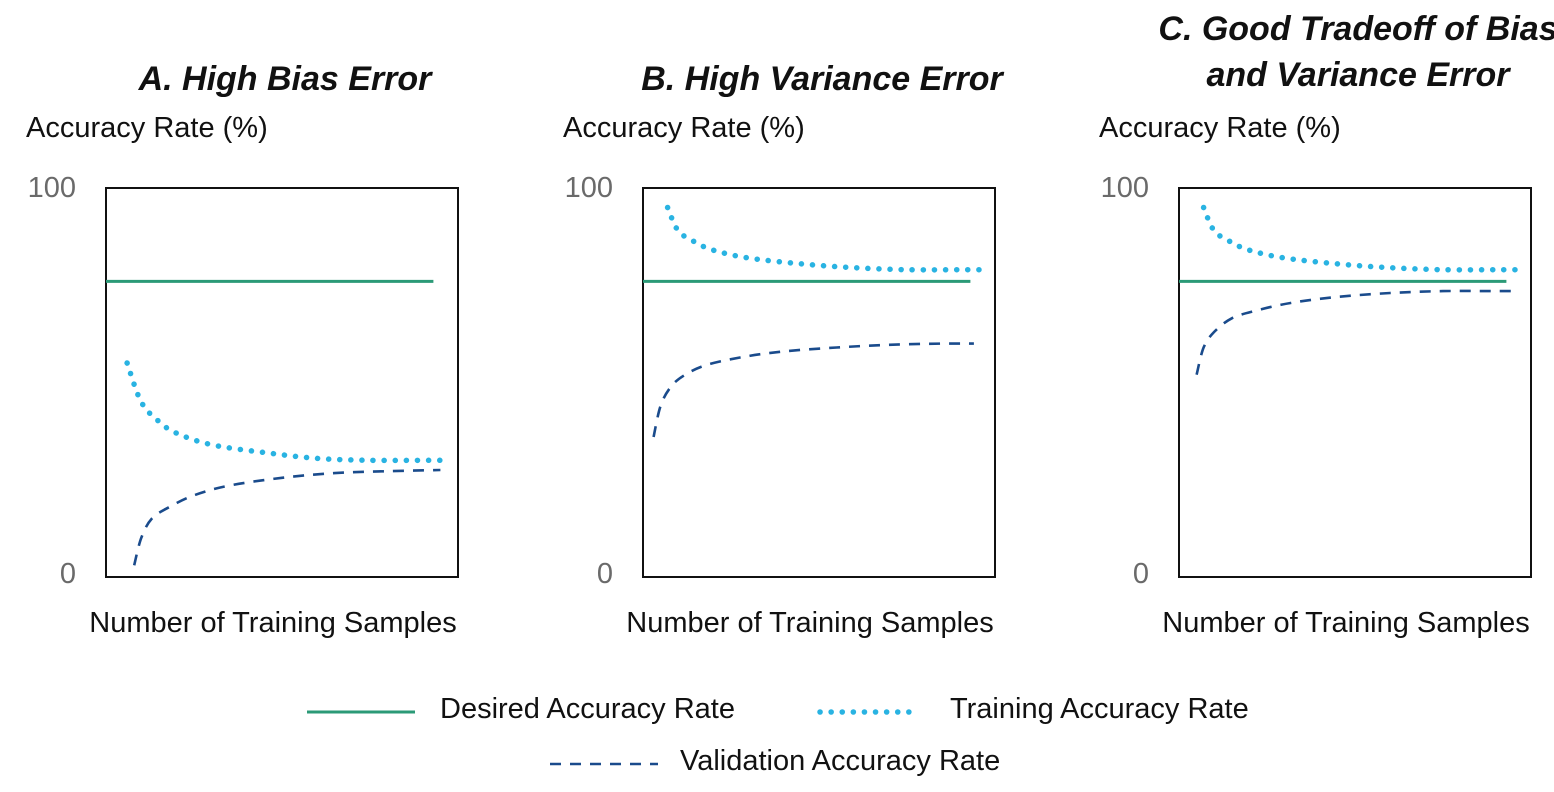 The height and width of the screenshot is (792, 1554). I want to click on chart-title-line: B. High Variance Error, so click(822, 79).